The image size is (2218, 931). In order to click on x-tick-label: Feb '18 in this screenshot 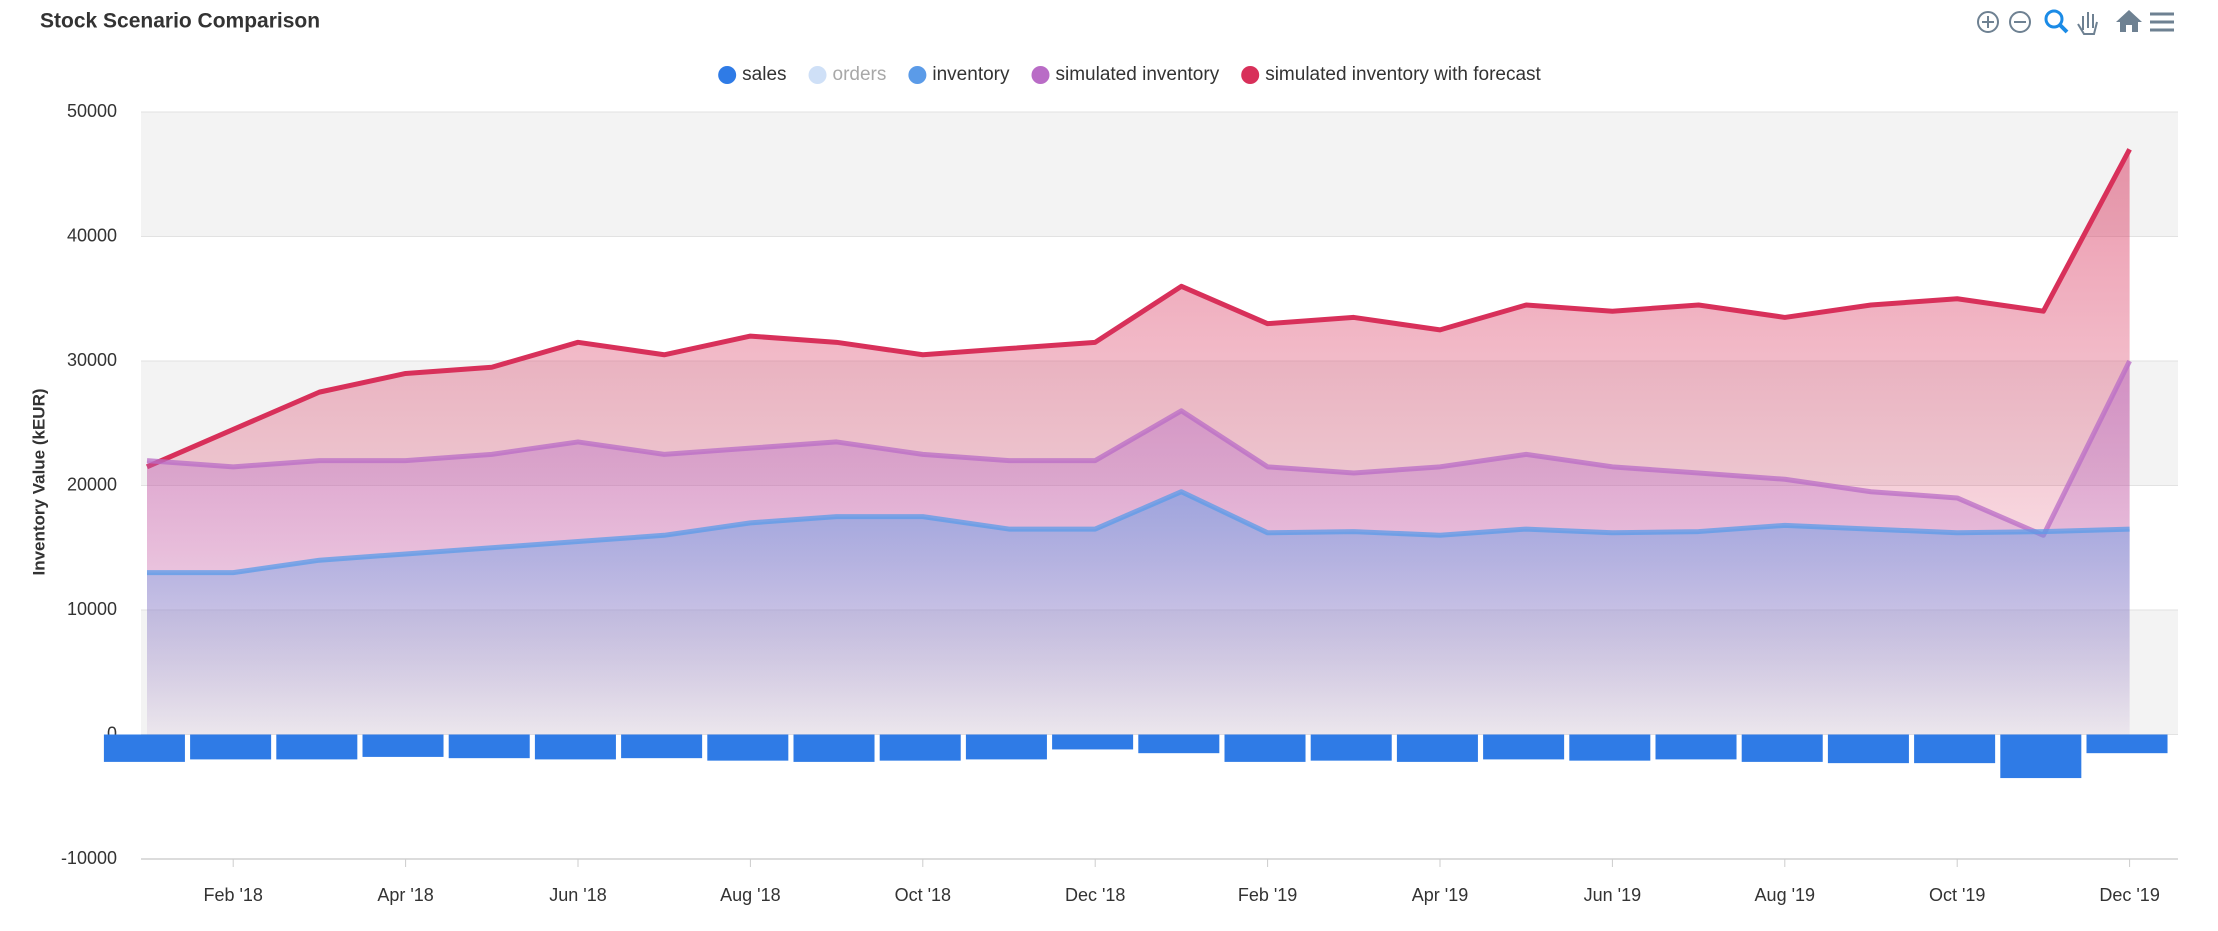, I will do `click(232, 895)`.